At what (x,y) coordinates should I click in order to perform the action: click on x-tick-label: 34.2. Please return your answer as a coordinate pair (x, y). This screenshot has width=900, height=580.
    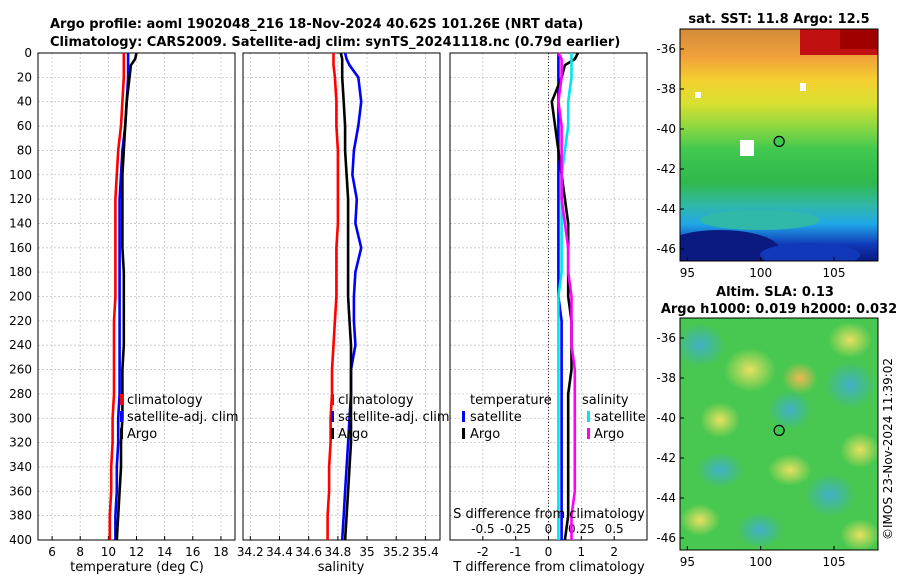
    Looking at the image, I should click on (250, 552).